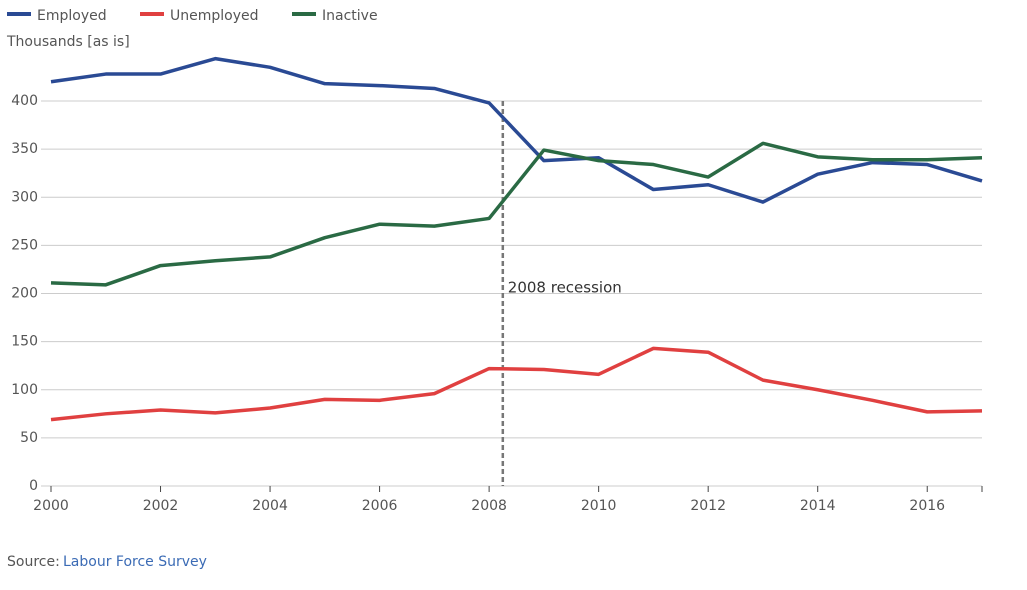  I want to click on x-tick-label: 2002, so click(161, 506).